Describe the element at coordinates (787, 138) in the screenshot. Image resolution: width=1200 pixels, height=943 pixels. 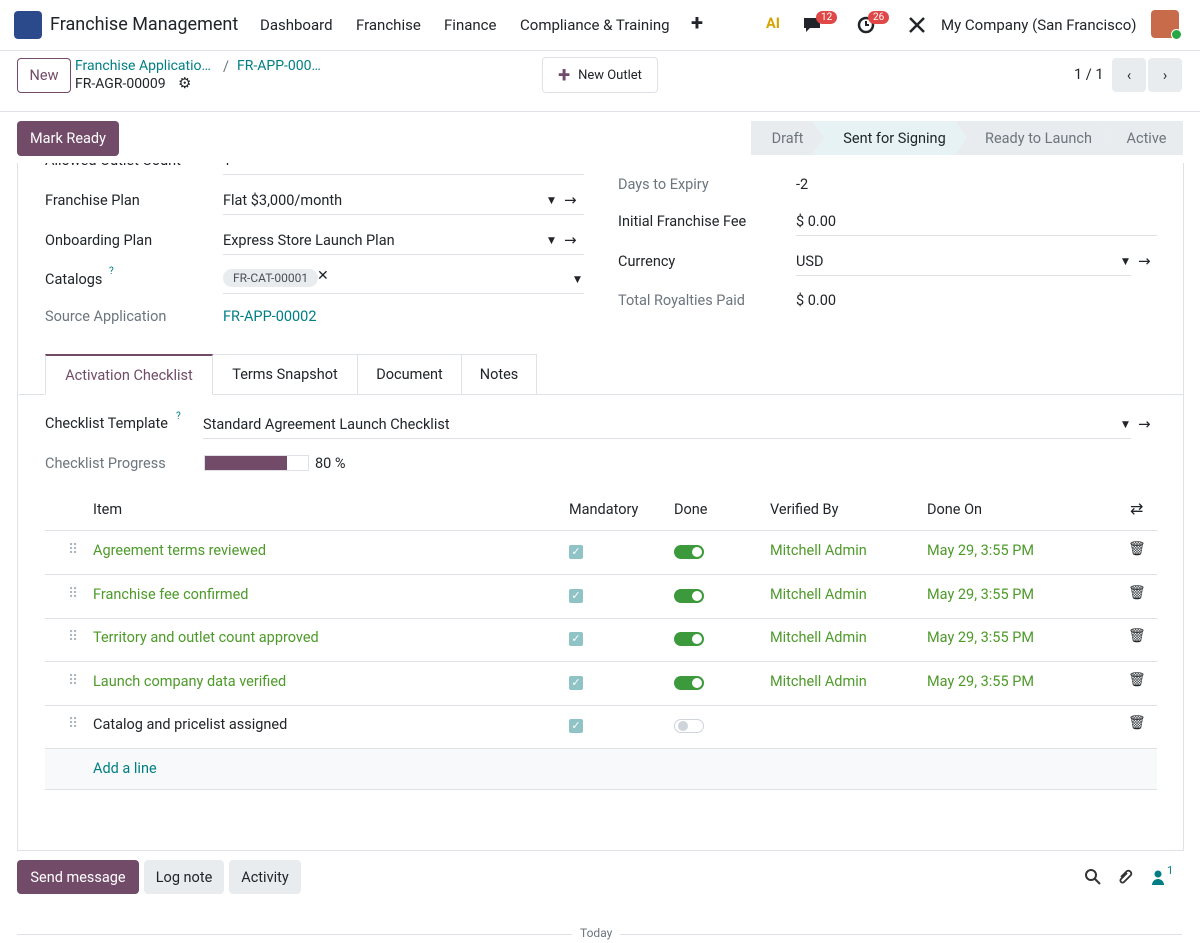
I see `status-stage: Draft` at that location.